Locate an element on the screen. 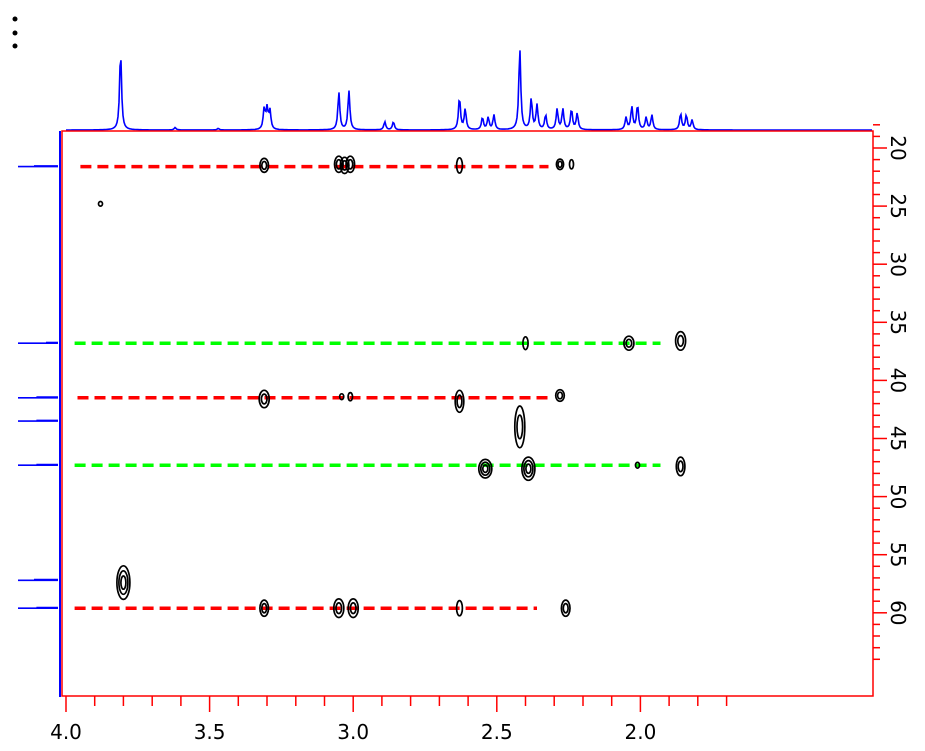 This screenshot has width=925, height=751. y-tick-label: 20 is located at coordinates (898, 147).